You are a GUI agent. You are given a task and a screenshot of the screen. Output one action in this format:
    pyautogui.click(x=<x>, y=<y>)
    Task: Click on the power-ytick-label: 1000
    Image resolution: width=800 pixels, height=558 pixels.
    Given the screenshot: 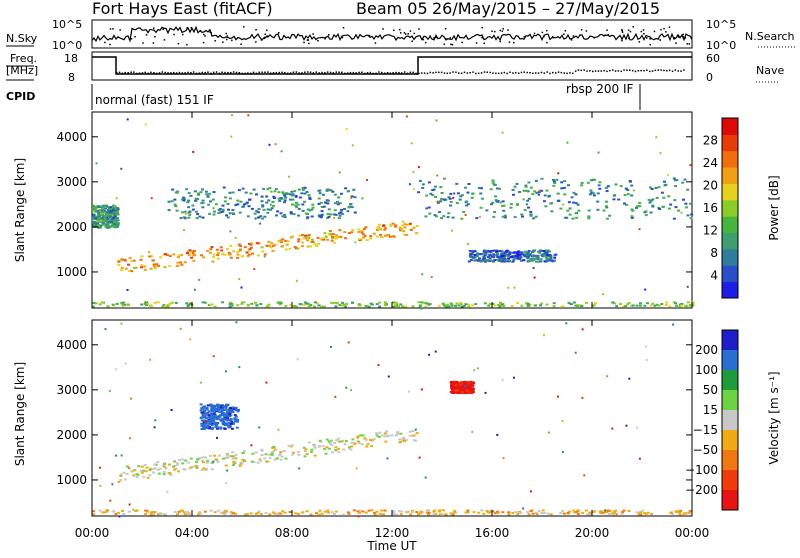 What is the action you would take?
    pyautogui.click(x=71, y=272)
    